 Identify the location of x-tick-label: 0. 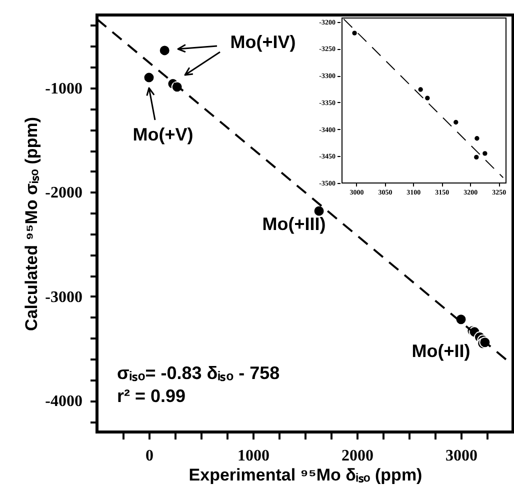
(150, 456).